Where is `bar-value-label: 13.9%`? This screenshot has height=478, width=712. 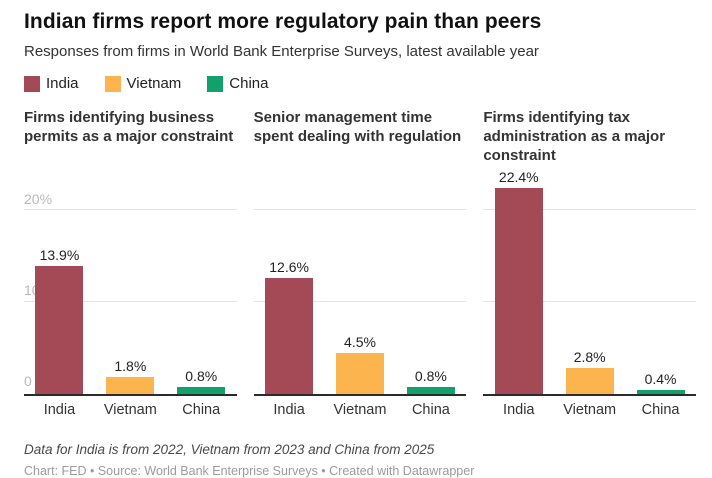
bar-value-label: 13.9% is located at coordinates (59, 255).